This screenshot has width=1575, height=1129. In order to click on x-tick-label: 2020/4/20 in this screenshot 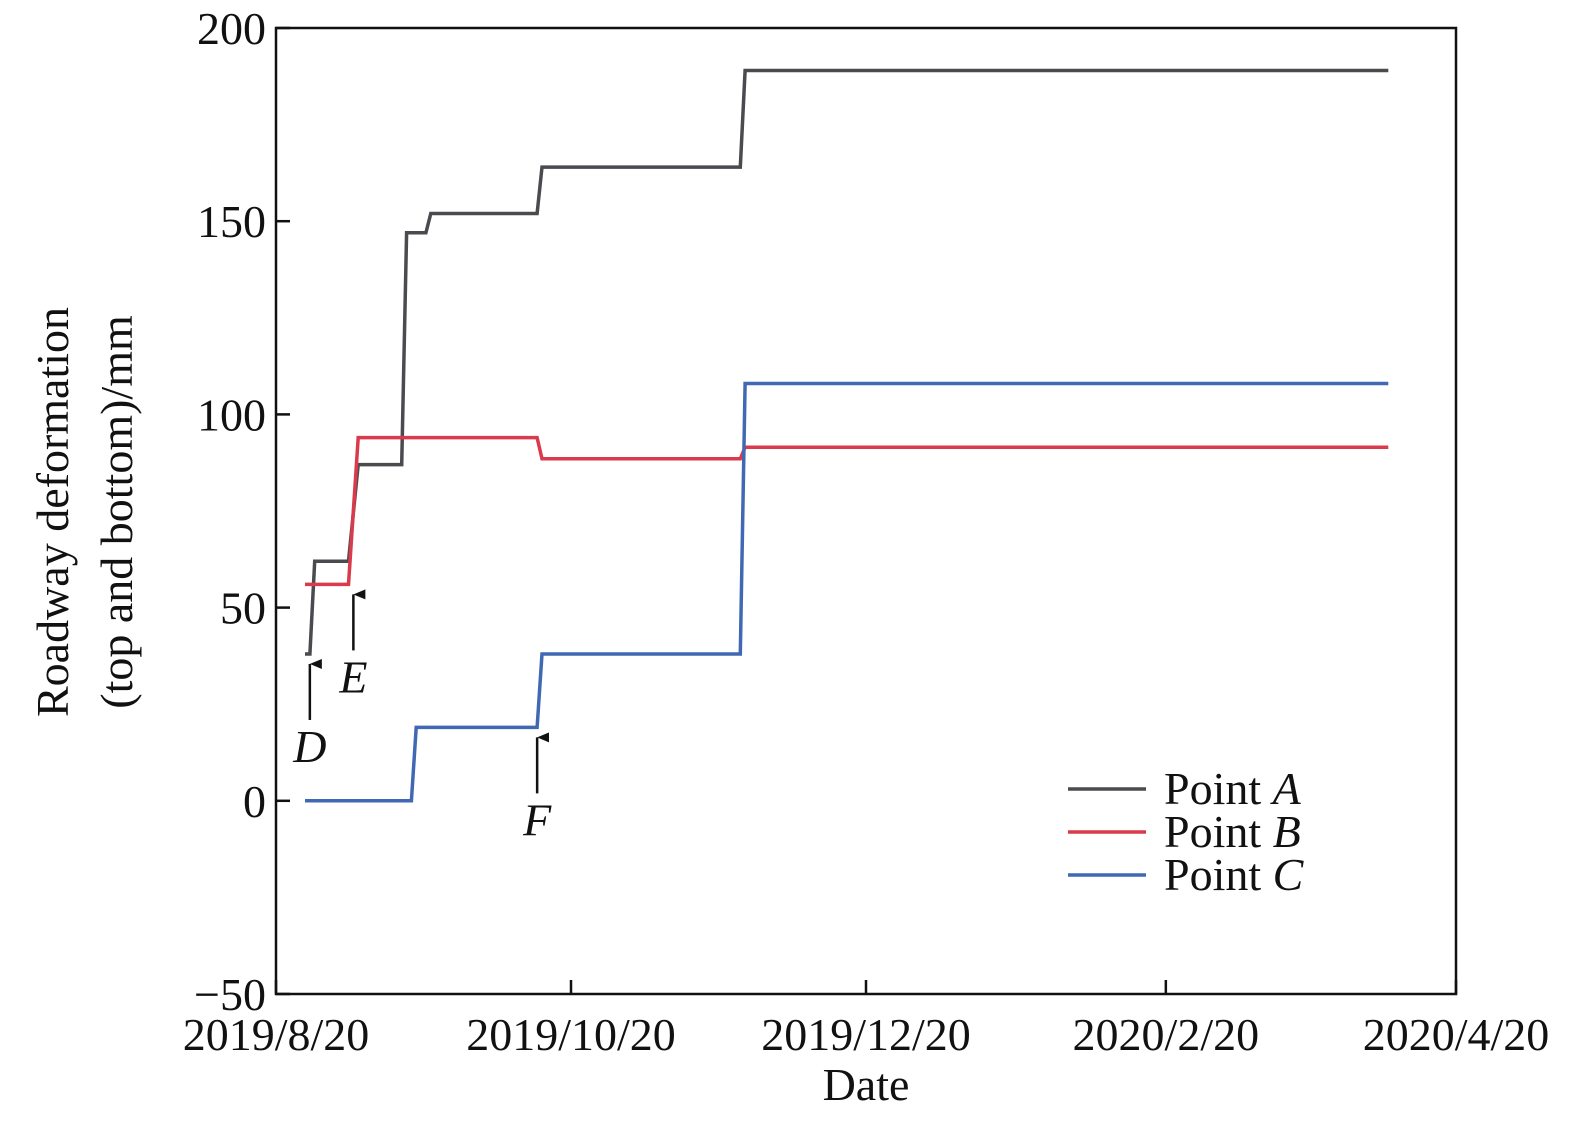, I will do `click(1456, 1034)`.